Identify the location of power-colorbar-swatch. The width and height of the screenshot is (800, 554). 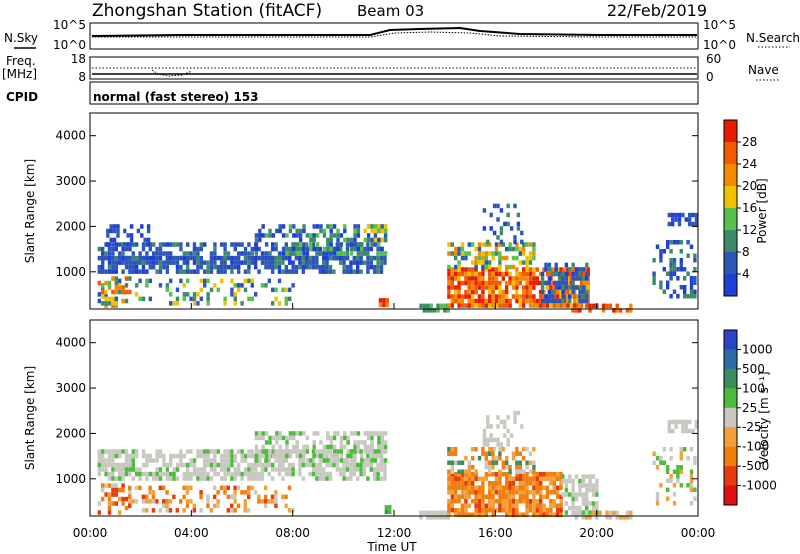
(730, 197).